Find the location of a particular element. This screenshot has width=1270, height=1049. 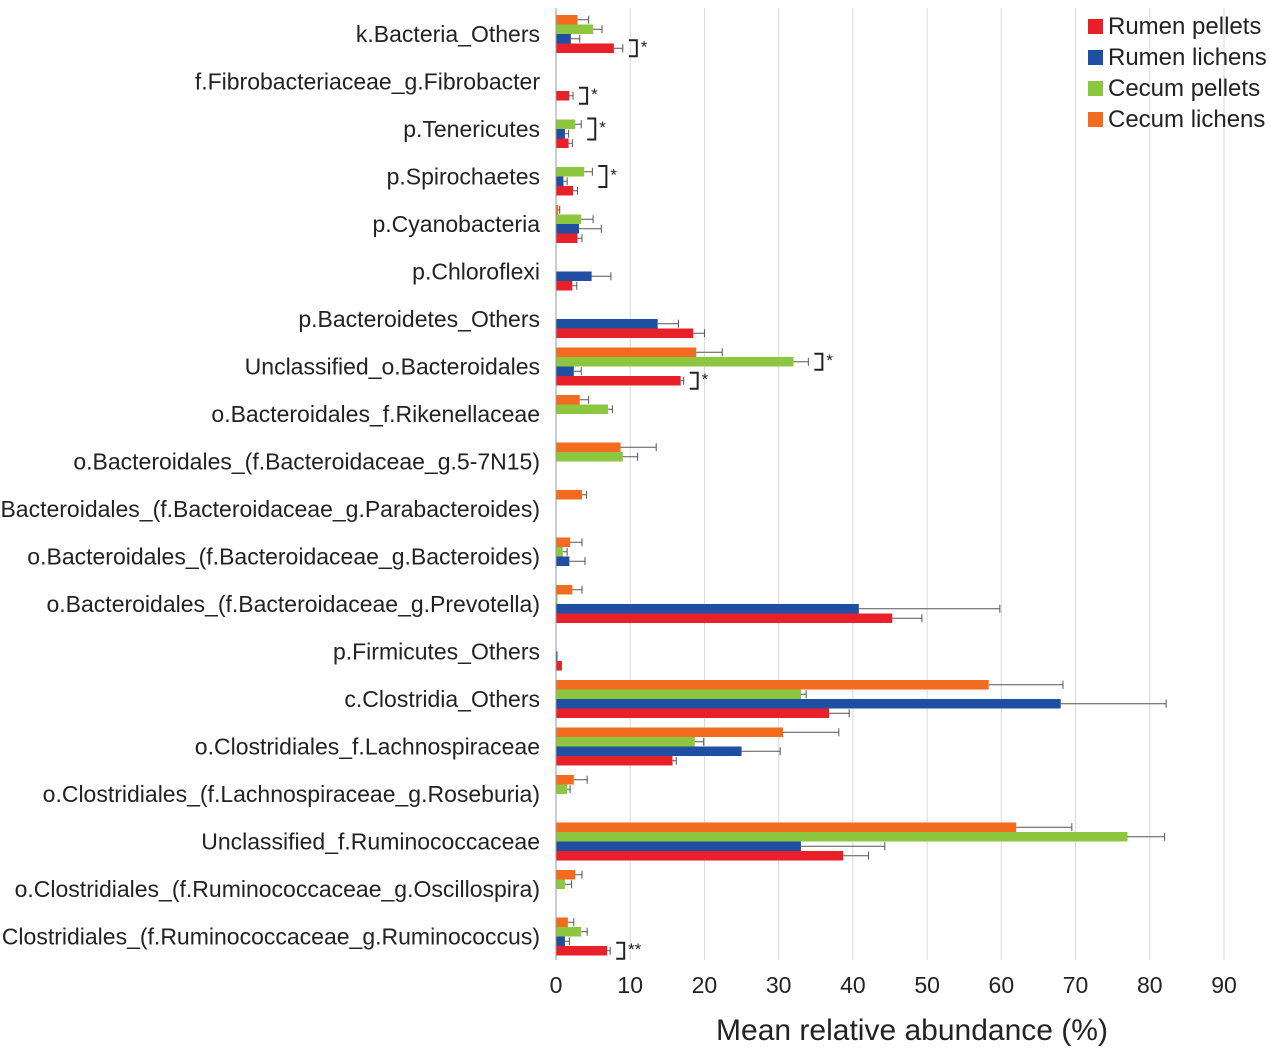

legend-item-rumen-lichens: Rumen lichens is located at coordinates (1177, 57).